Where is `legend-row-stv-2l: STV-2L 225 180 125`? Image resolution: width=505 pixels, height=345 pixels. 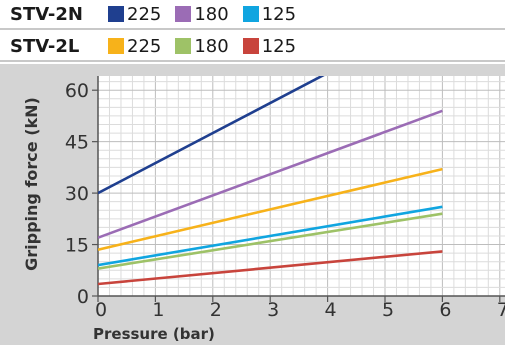 legend-row-stv-2l: STV-2L 225 180 125 is located at coordinates (252, 47).